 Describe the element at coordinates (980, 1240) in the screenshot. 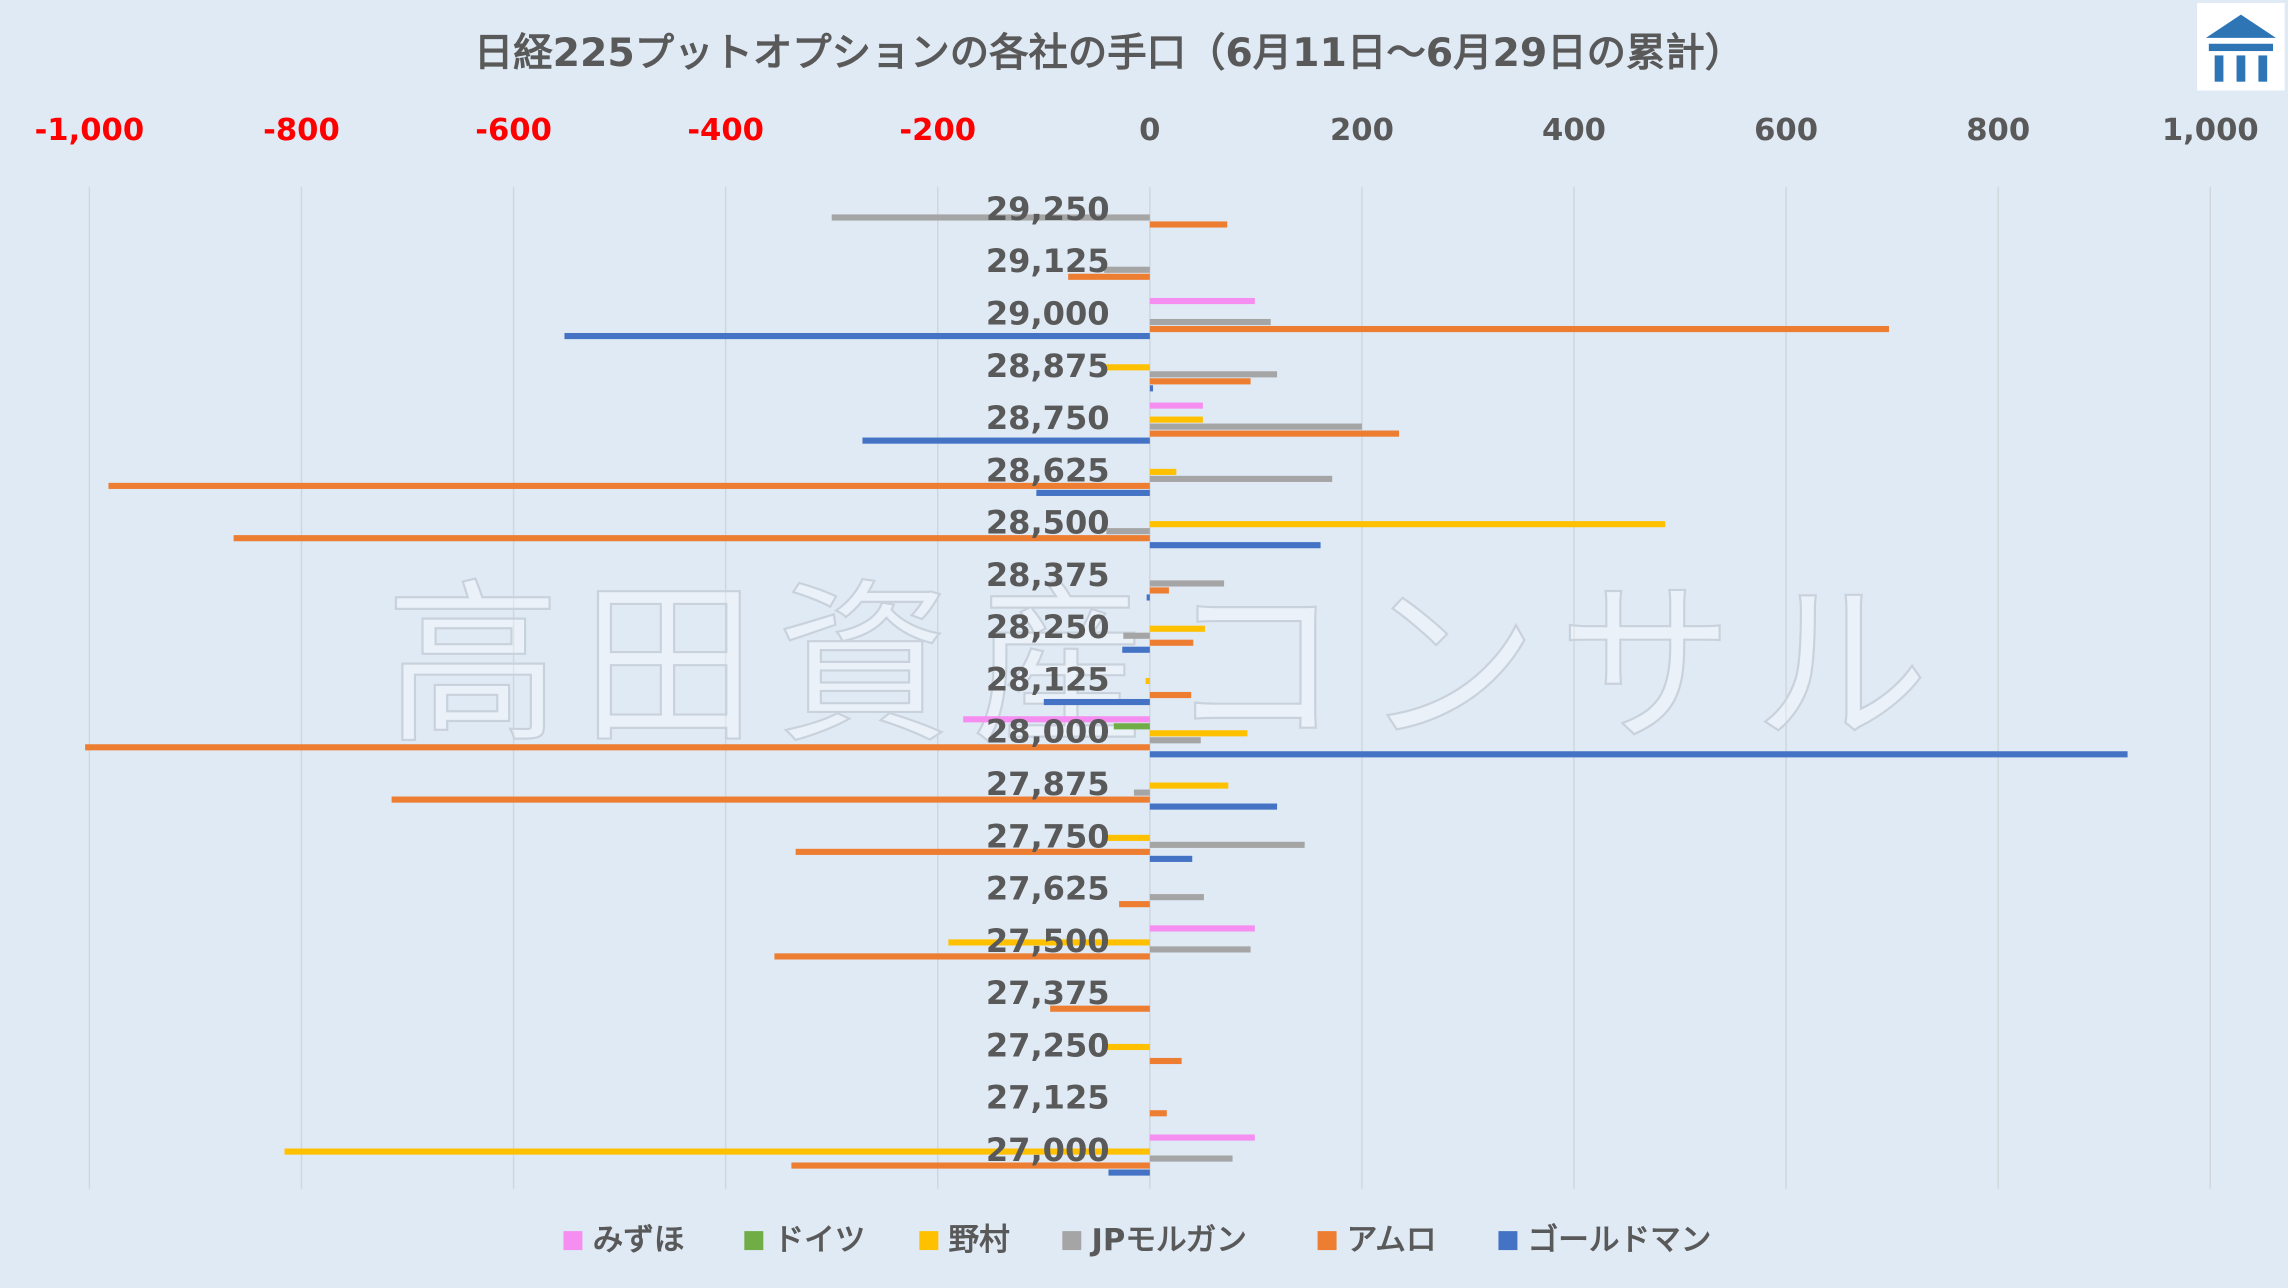

I see `legend-label: 野村` at that location.